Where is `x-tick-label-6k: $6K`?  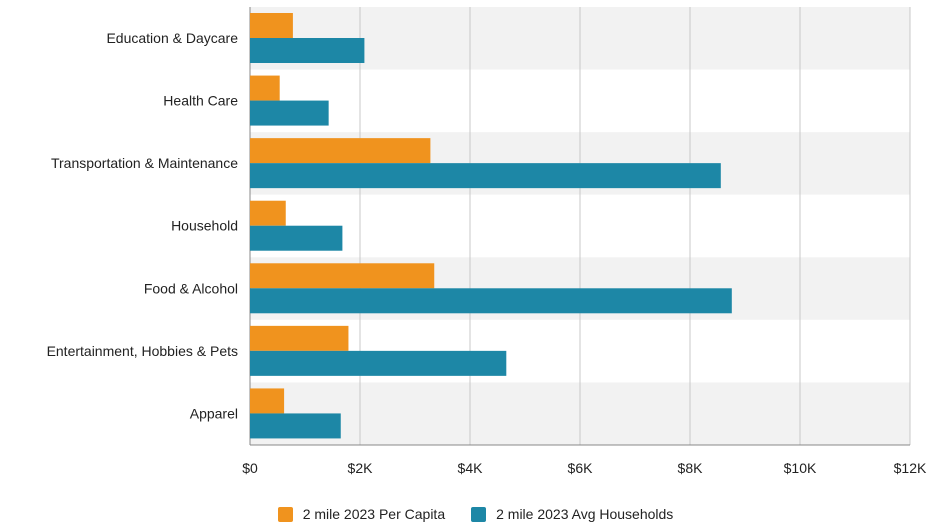 x-tick-label-6k: $6K is located at coordinates (581, 468).